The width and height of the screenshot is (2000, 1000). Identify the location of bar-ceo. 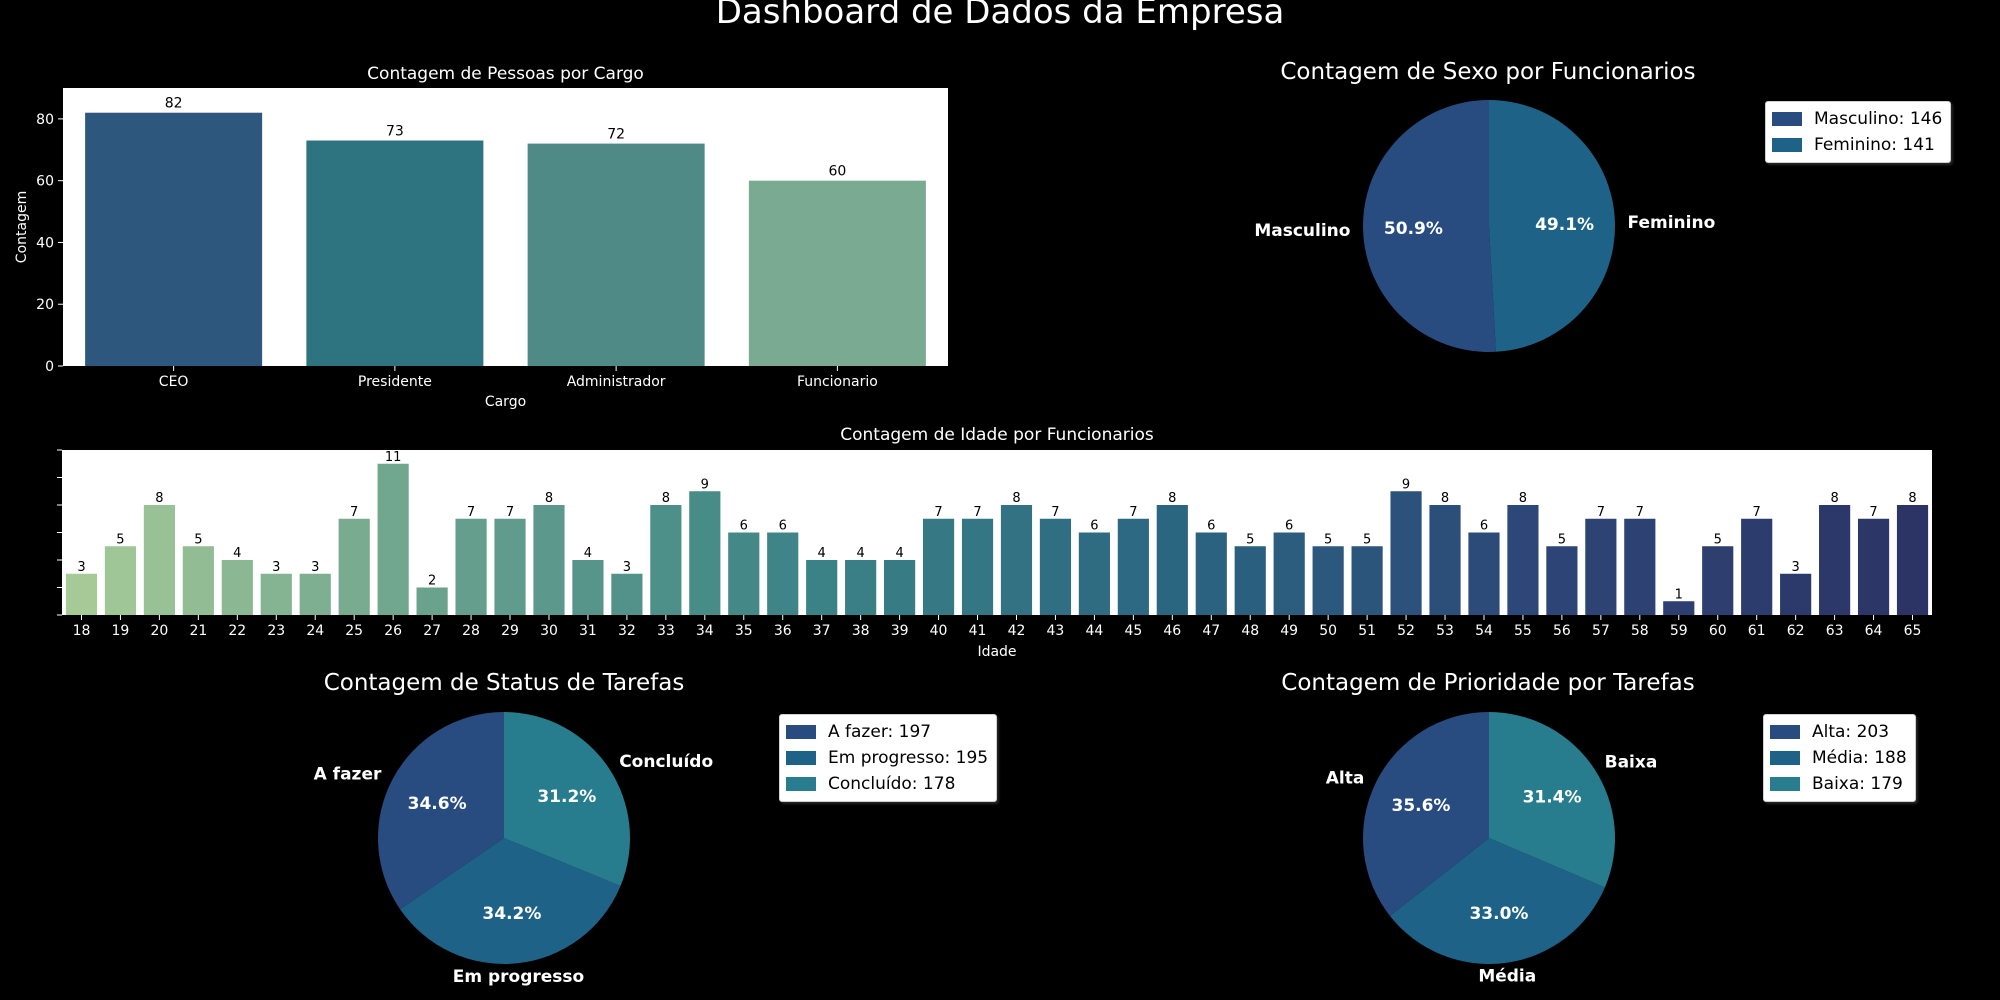
(174, 239).